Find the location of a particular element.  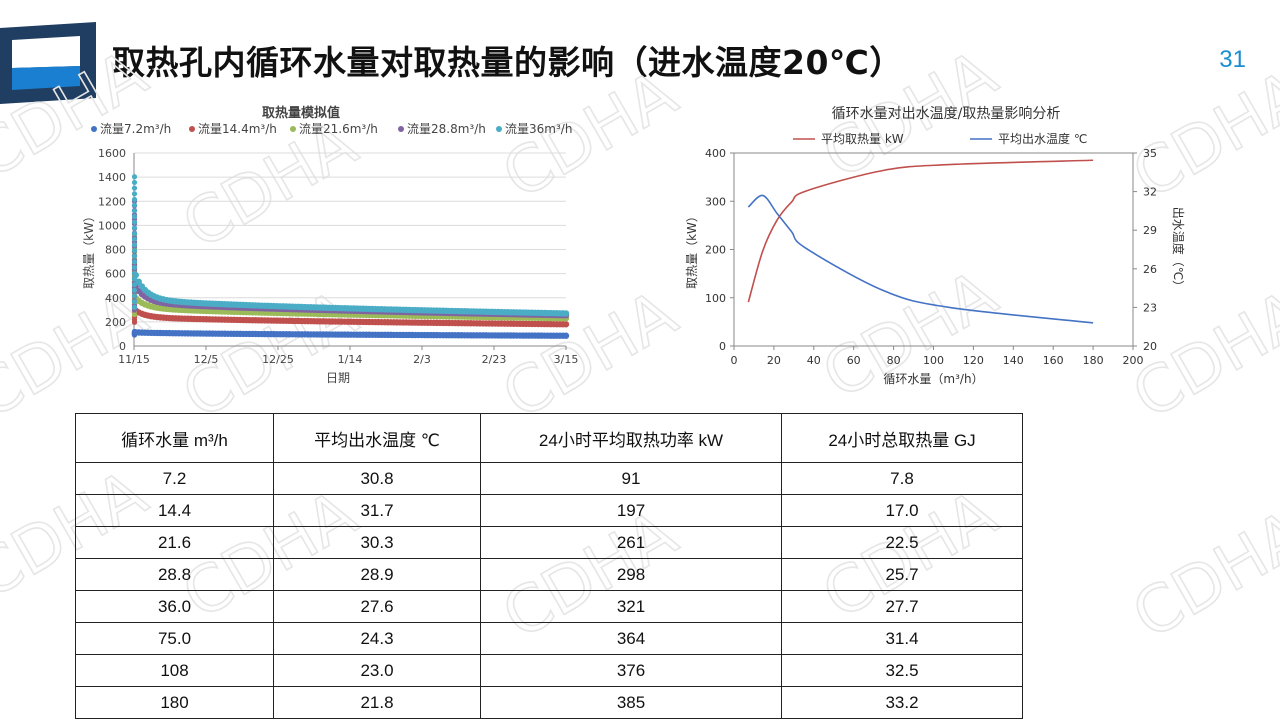

cell: 30.8 is located at coordinates (377, 478).